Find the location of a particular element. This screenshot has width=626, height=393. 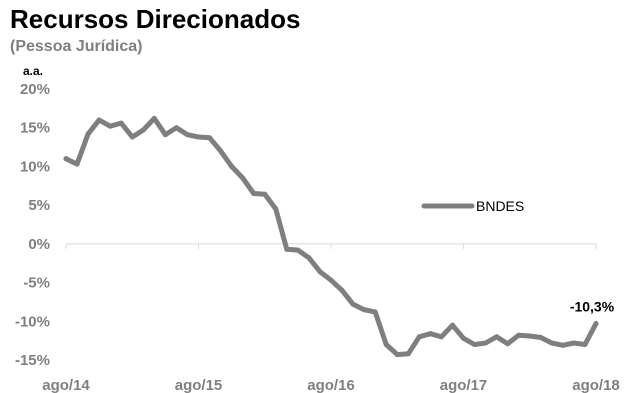

x-tick-marks is located at coordinates (331, 246).